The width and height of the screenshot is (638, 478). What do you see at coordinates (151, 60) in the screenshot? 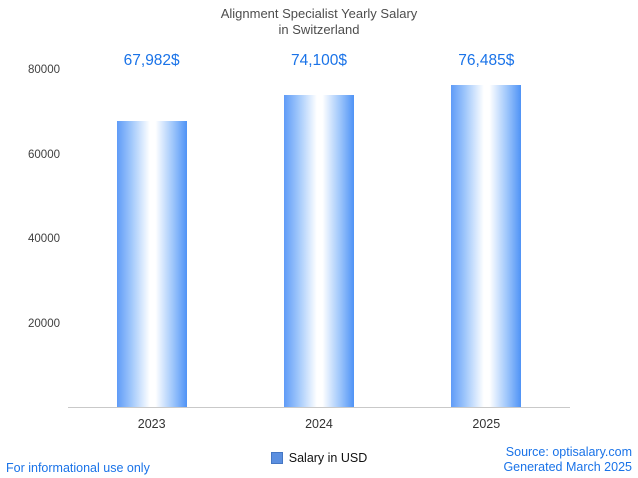
I see `value-label-2023: 67,982$` at bounding box center [151, 60].